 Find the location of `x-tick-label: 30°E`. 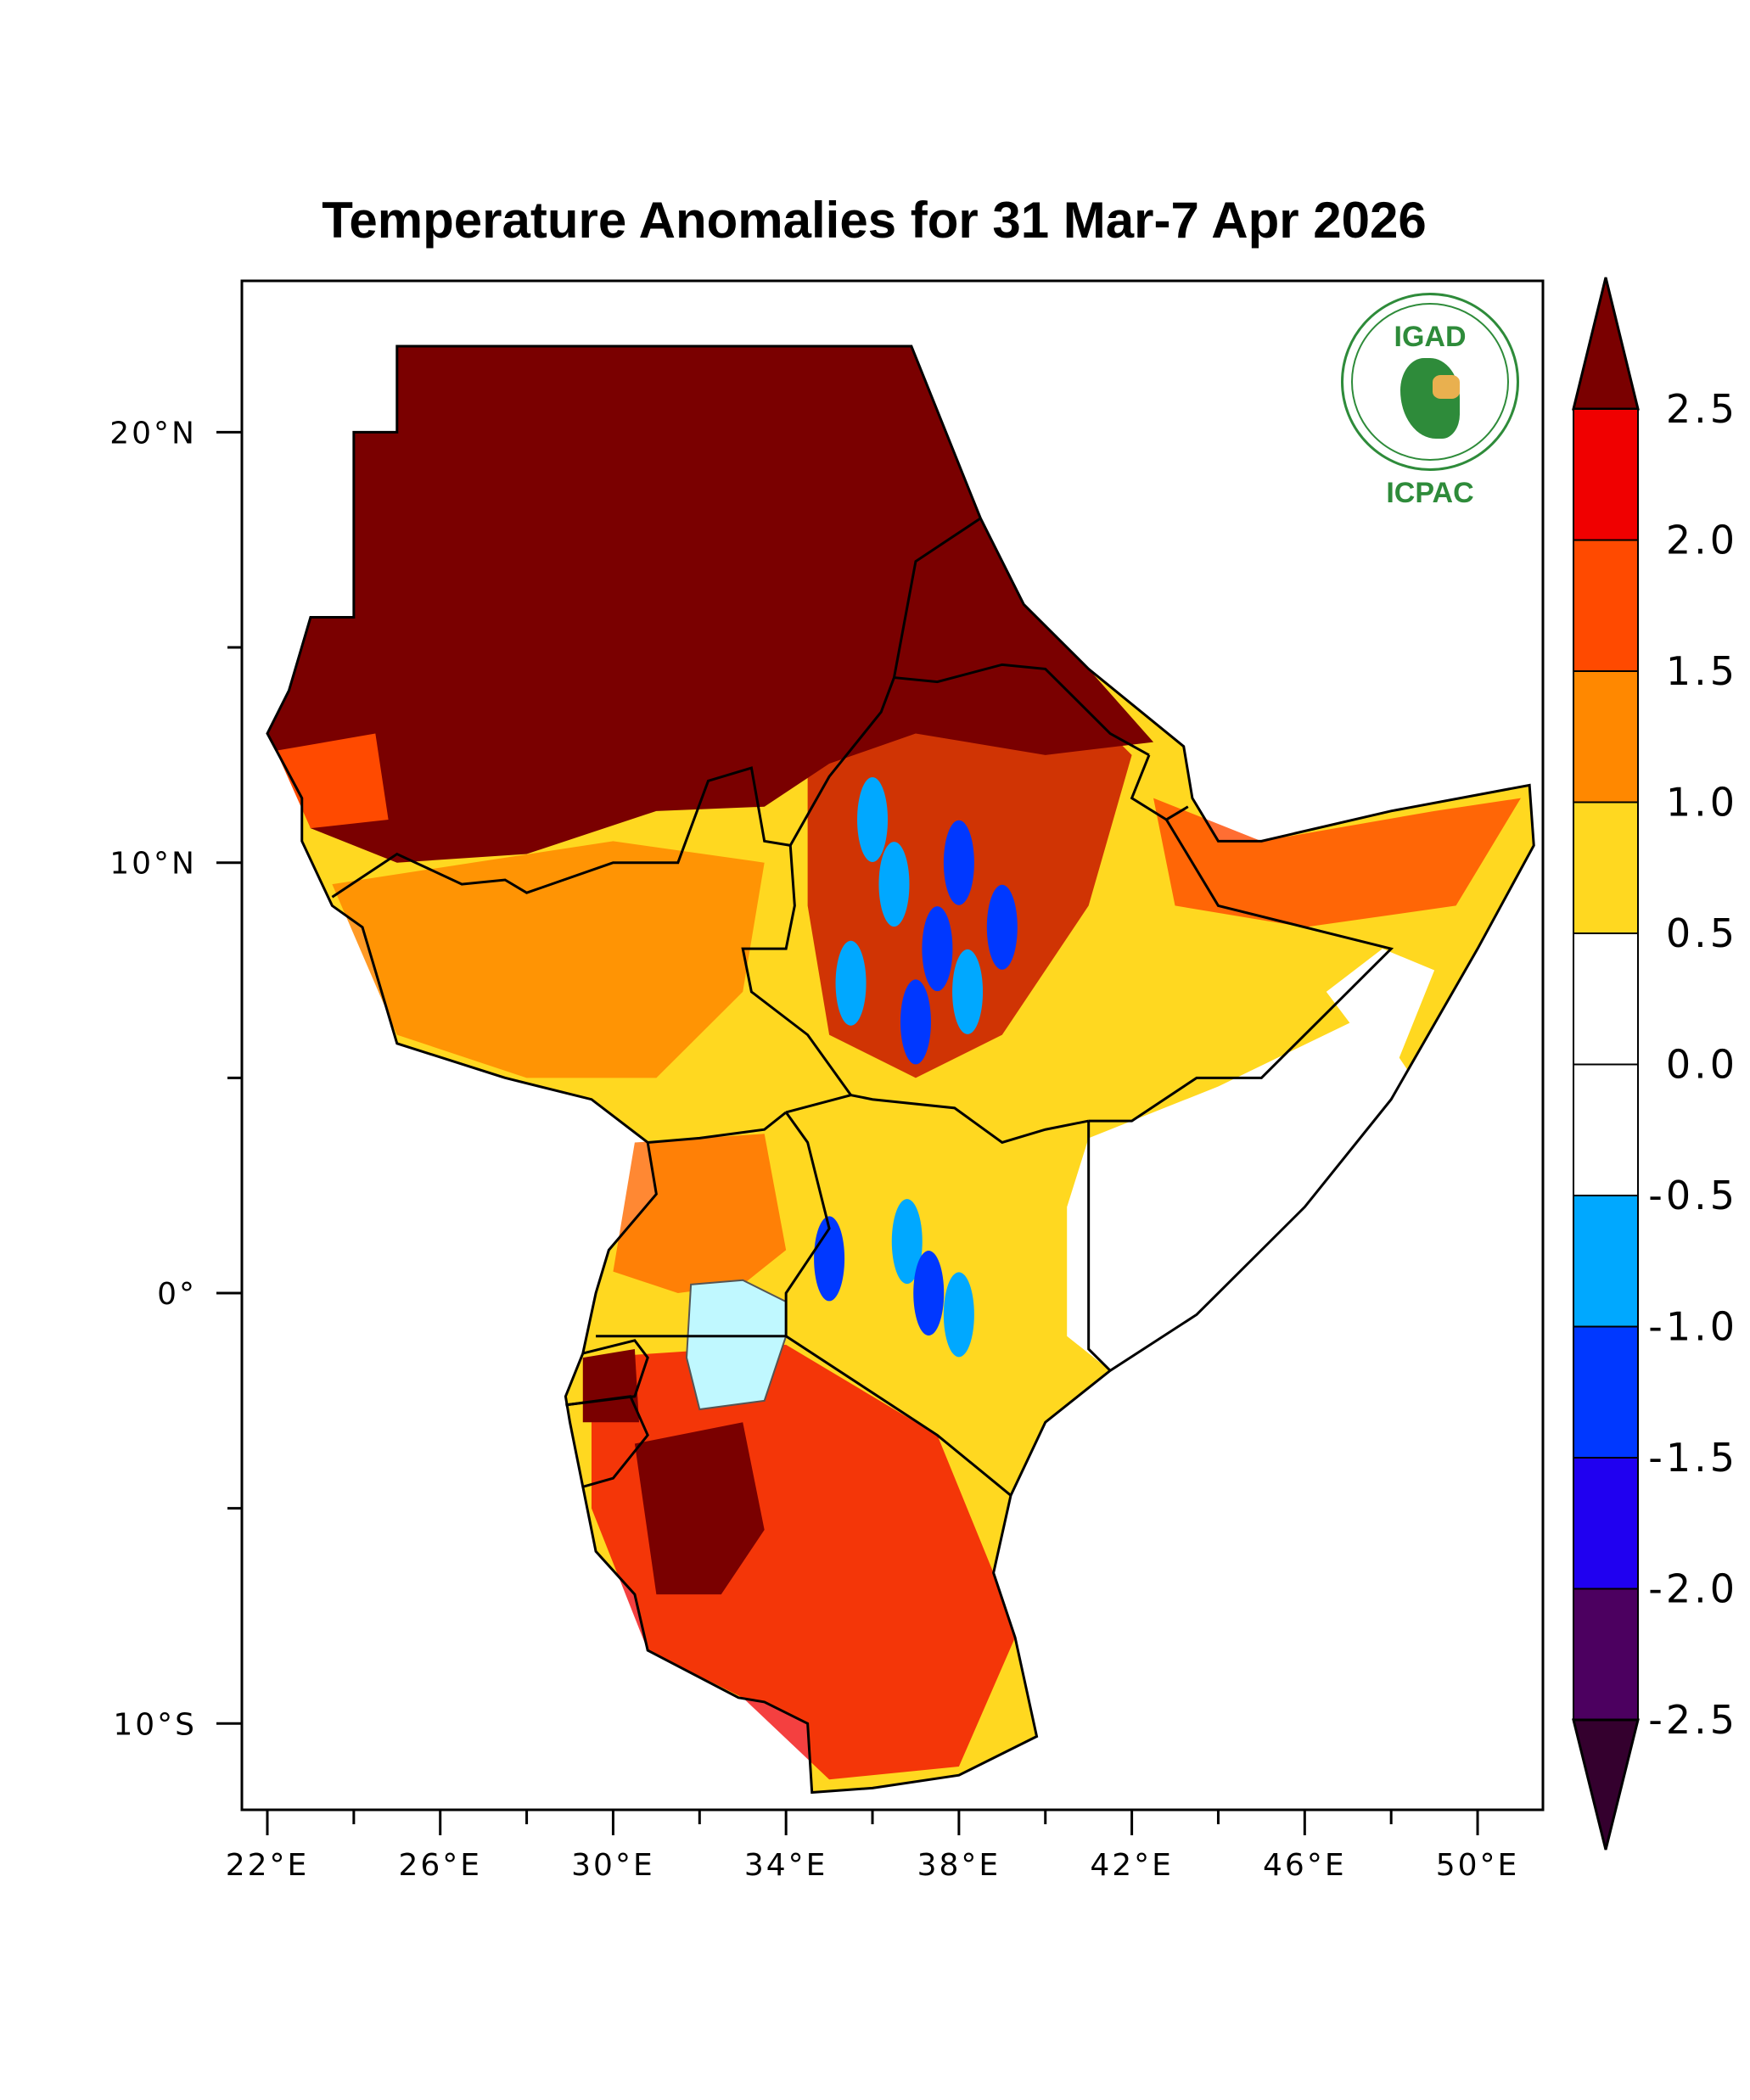

x-tick-label: 30°E is located at coordinates (613, 1865).